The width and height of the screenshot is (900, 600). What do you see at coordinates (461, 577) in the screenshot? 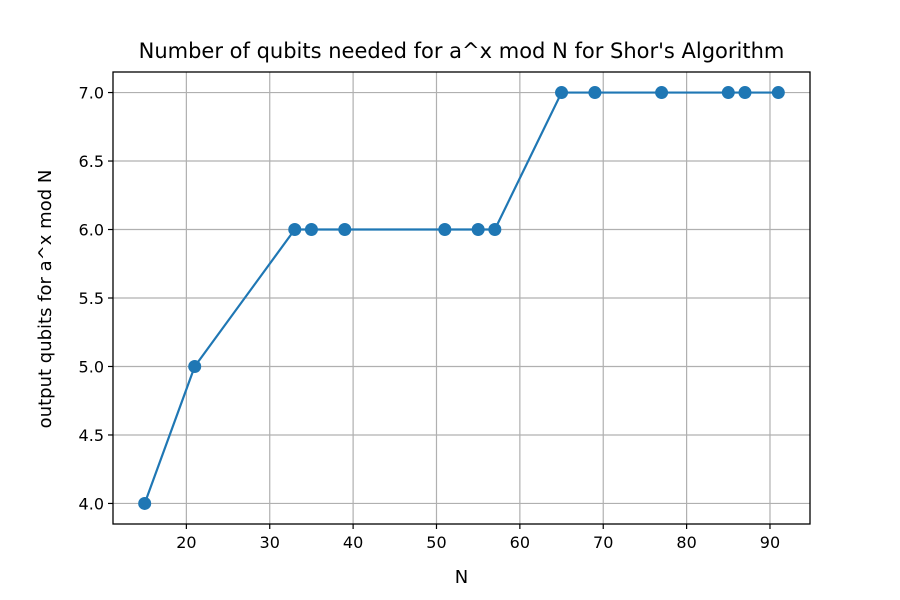
I see `x-axis-label: N` at bounding box center [461, 577].